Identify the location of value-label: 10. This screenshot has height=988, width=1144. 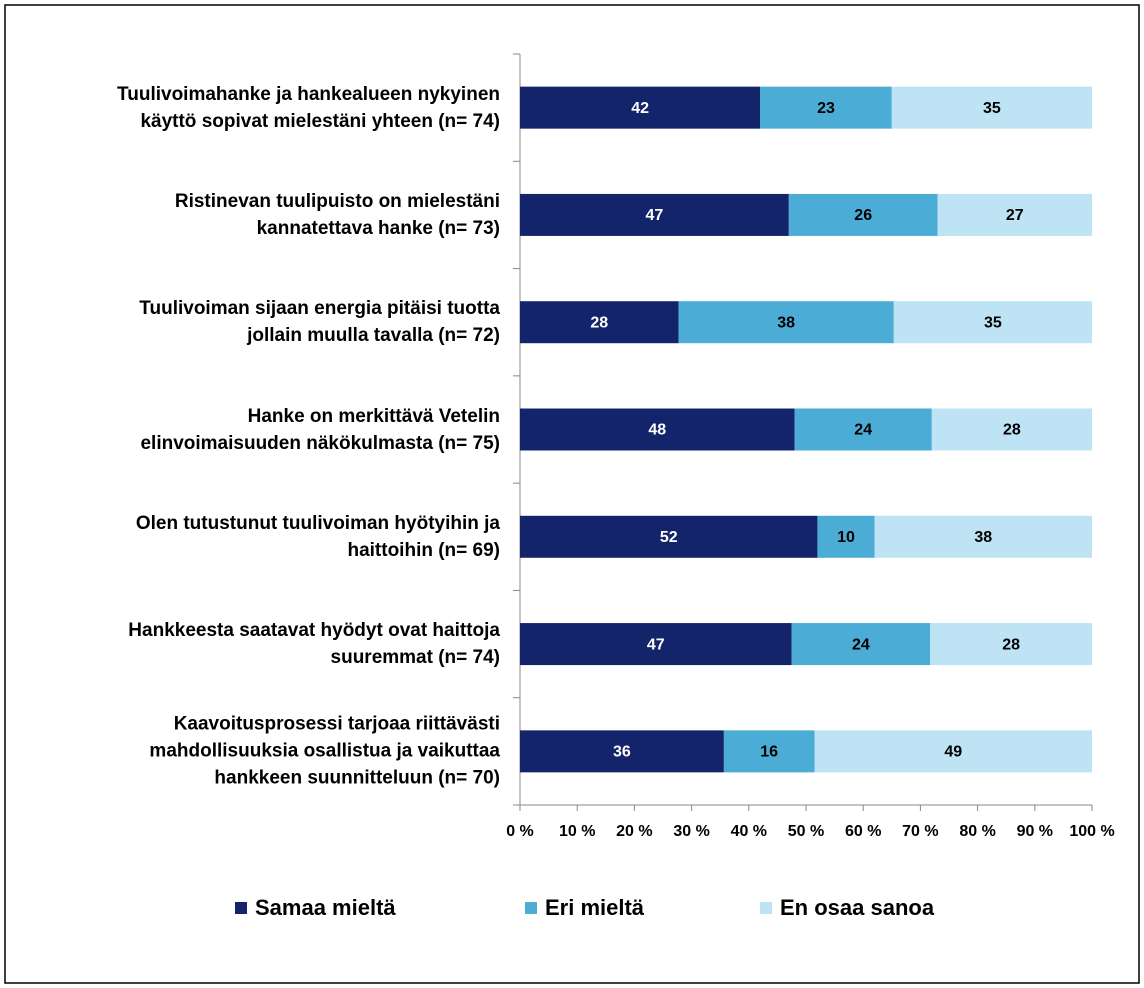
(846, 537).